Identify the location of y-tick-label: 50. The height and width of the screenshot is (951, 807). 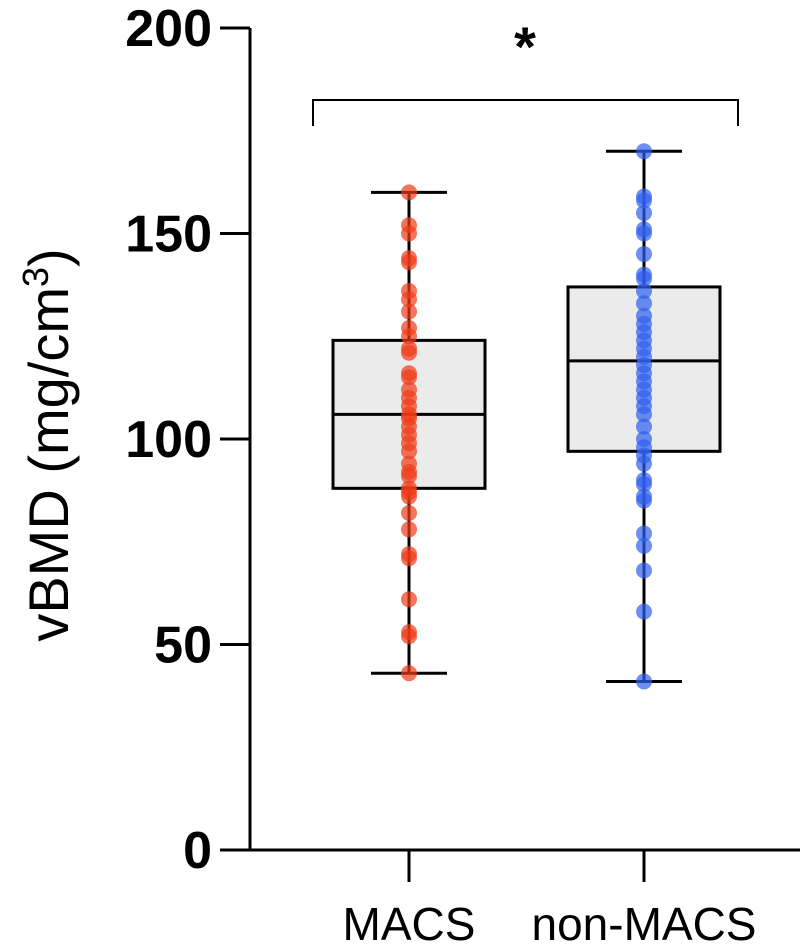
(183, 646).